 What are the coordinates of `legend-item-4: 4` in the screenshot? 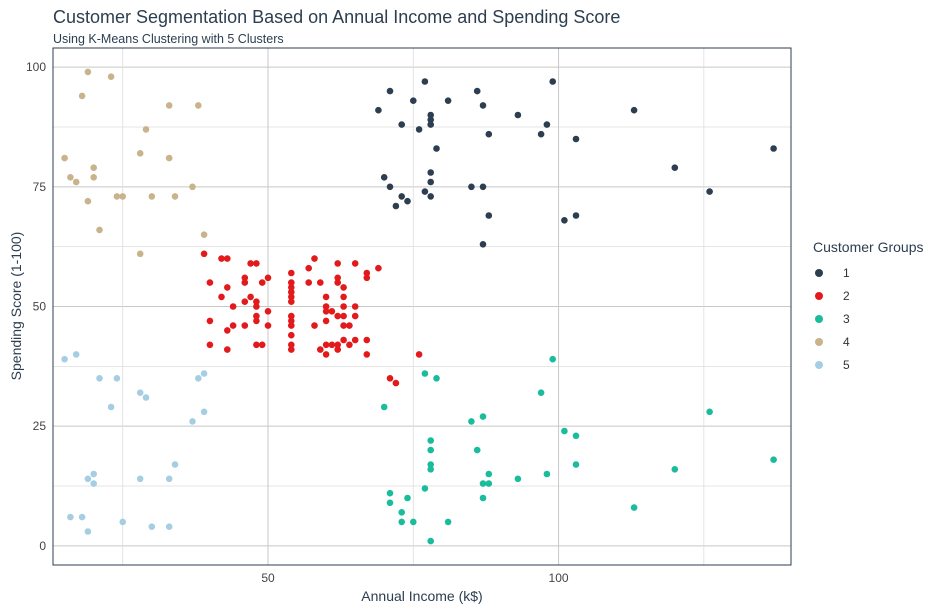 It's located at (832, 342).